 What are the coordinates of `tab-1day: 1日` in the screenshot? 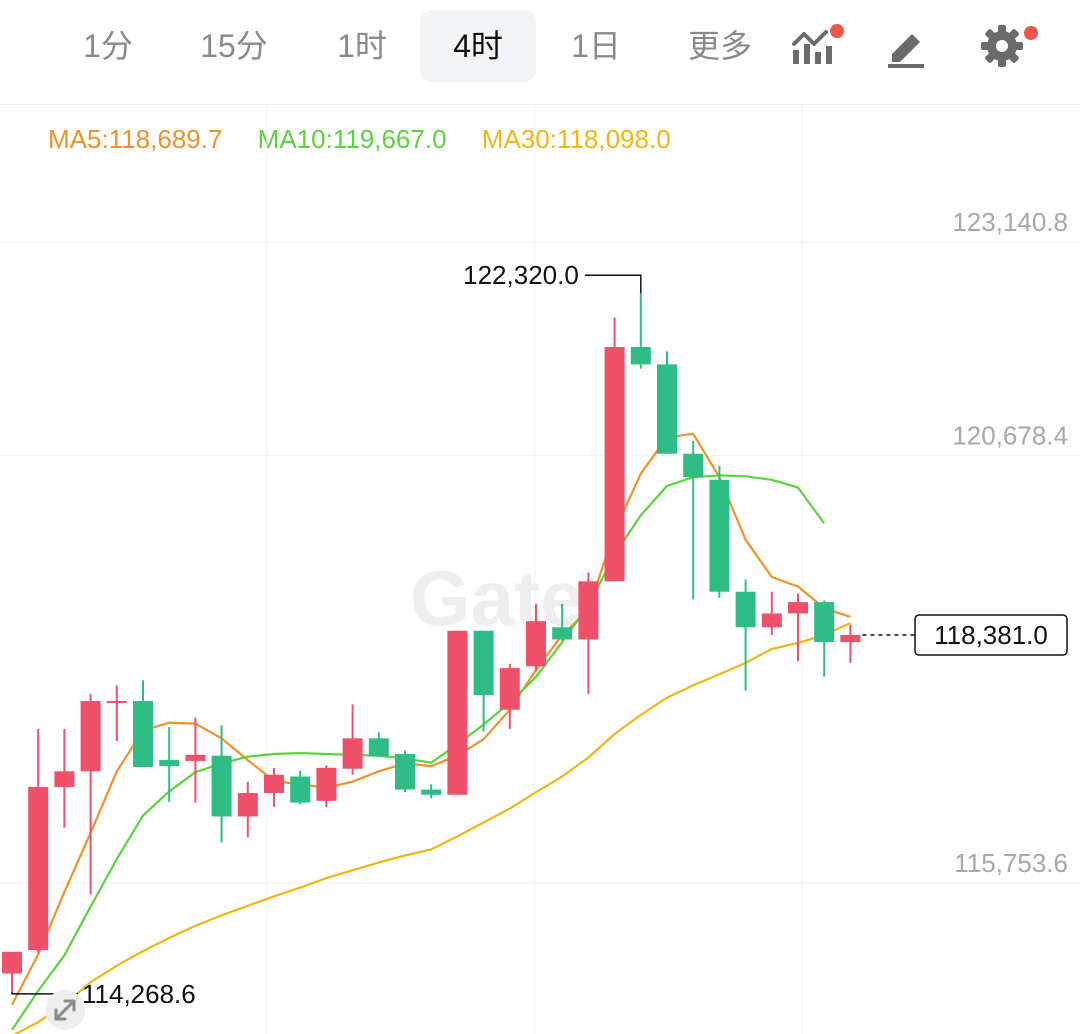 It's located at (596, 46).